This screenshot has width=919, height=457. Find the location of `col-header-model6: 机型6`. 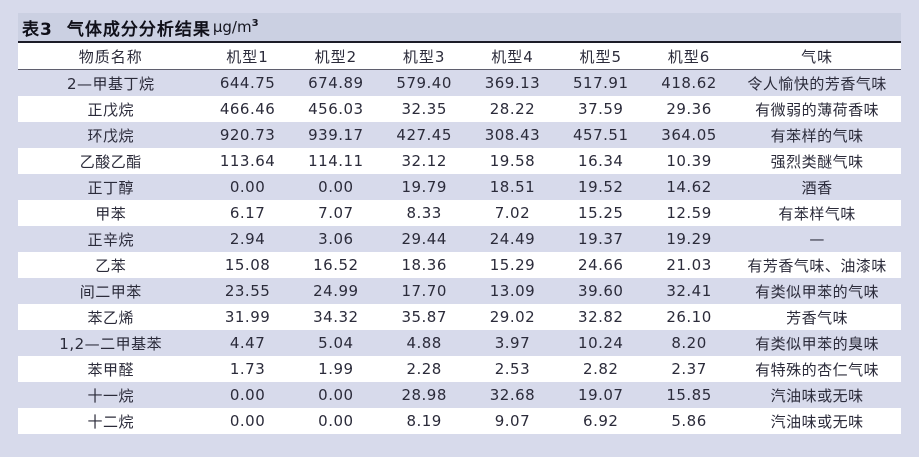

col-header-model6: 机型6 is located at coordinates (689, 56).